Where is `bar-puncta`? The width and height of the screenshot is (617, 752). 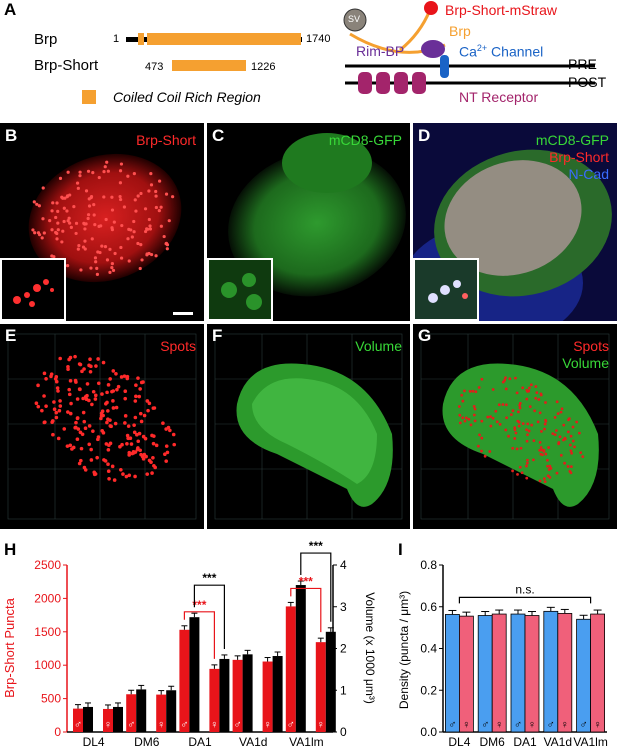 bar-puncta is located at coordinates (184, 680).